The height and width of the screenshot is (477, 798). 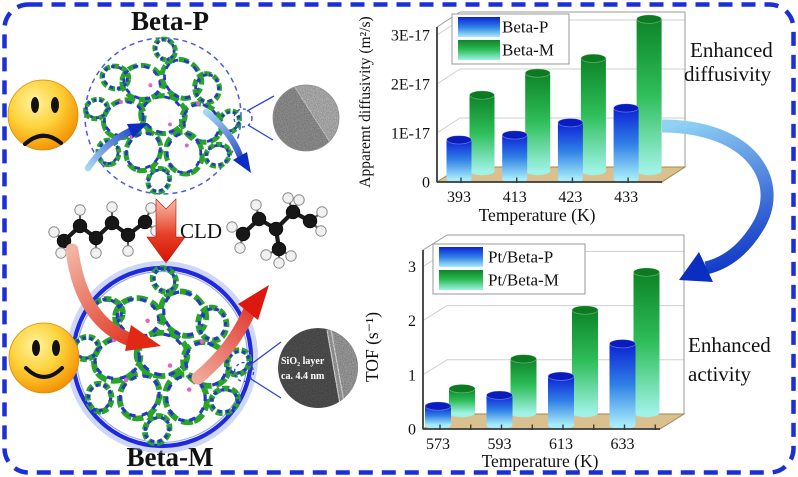 What do you see at coordinates (365, 101) in the screenshot?
I see `y-axis-label: Apparemt diffusivity (m²/s)` at bounding box center [365, 101].